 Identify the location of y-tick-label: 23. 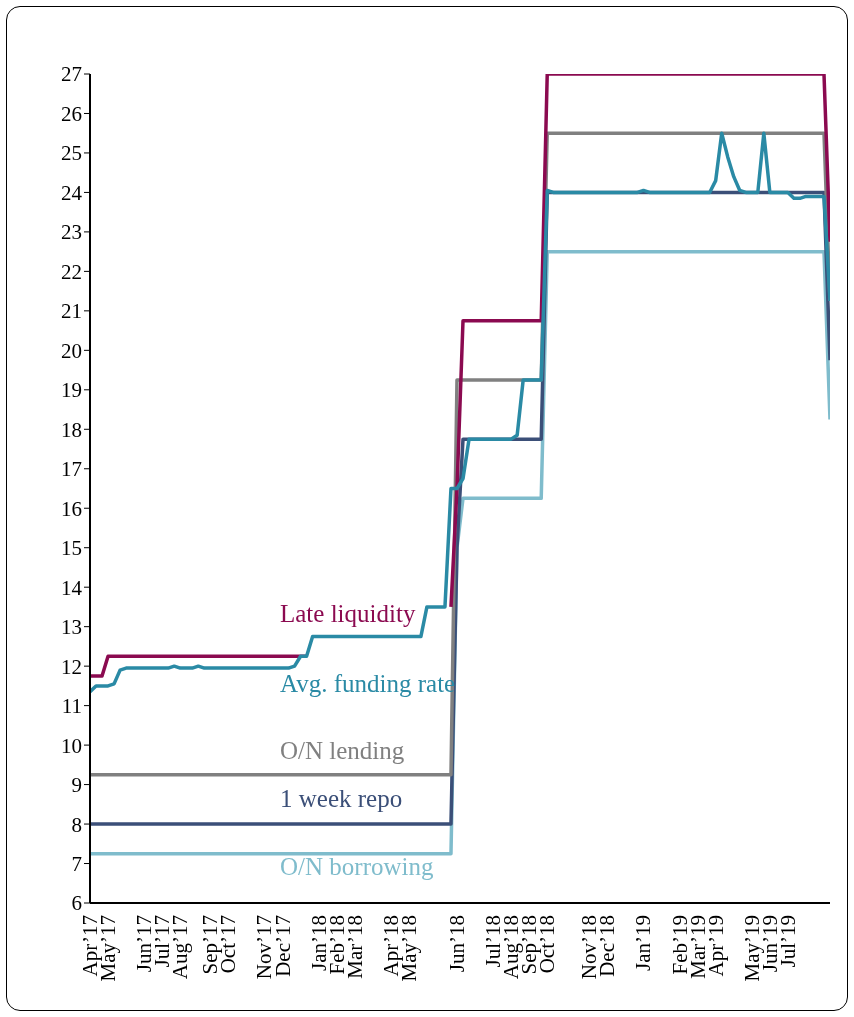
(71, 232).